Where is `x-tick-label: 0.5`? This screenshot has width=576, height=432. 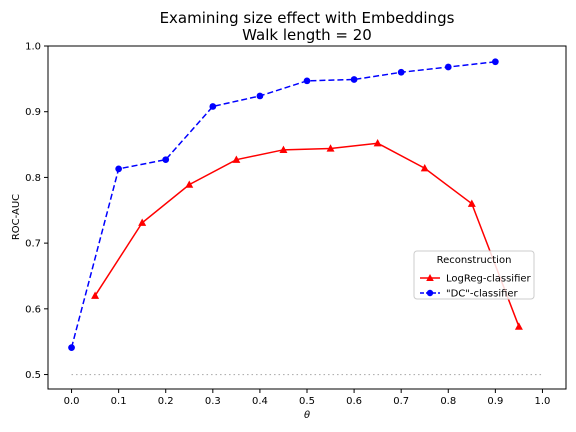
x-tick-label: 0.5 is located at coordinates (307, 401).